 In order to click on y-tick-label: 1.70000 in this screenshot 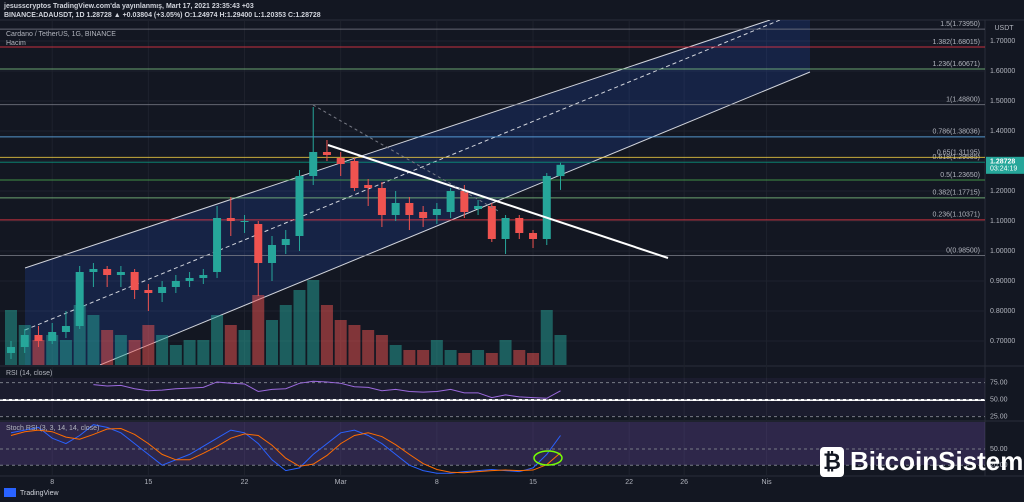, I will do `click(1002, 41)`.